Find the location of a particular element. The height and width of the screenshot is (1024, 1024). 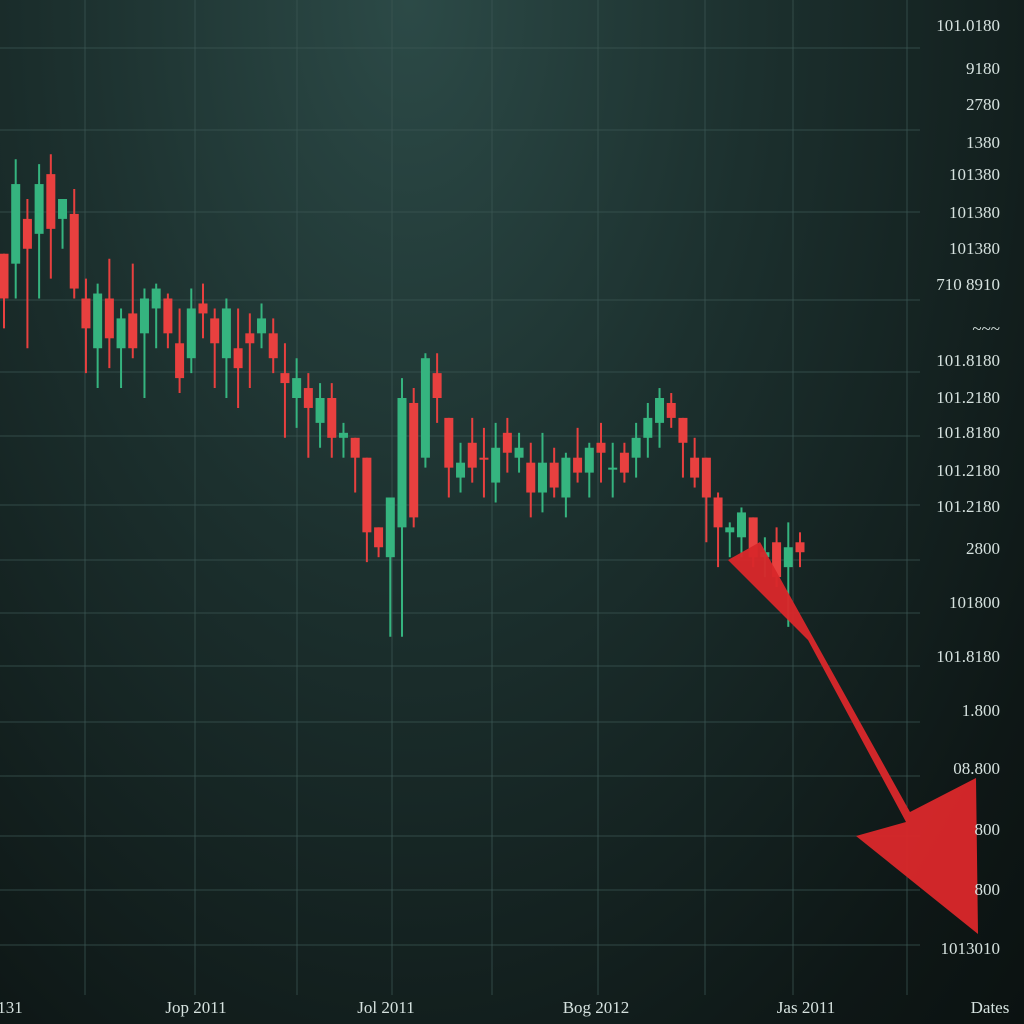

x-tick-label: Jas 2011 is located at coordinates (806, 1007).